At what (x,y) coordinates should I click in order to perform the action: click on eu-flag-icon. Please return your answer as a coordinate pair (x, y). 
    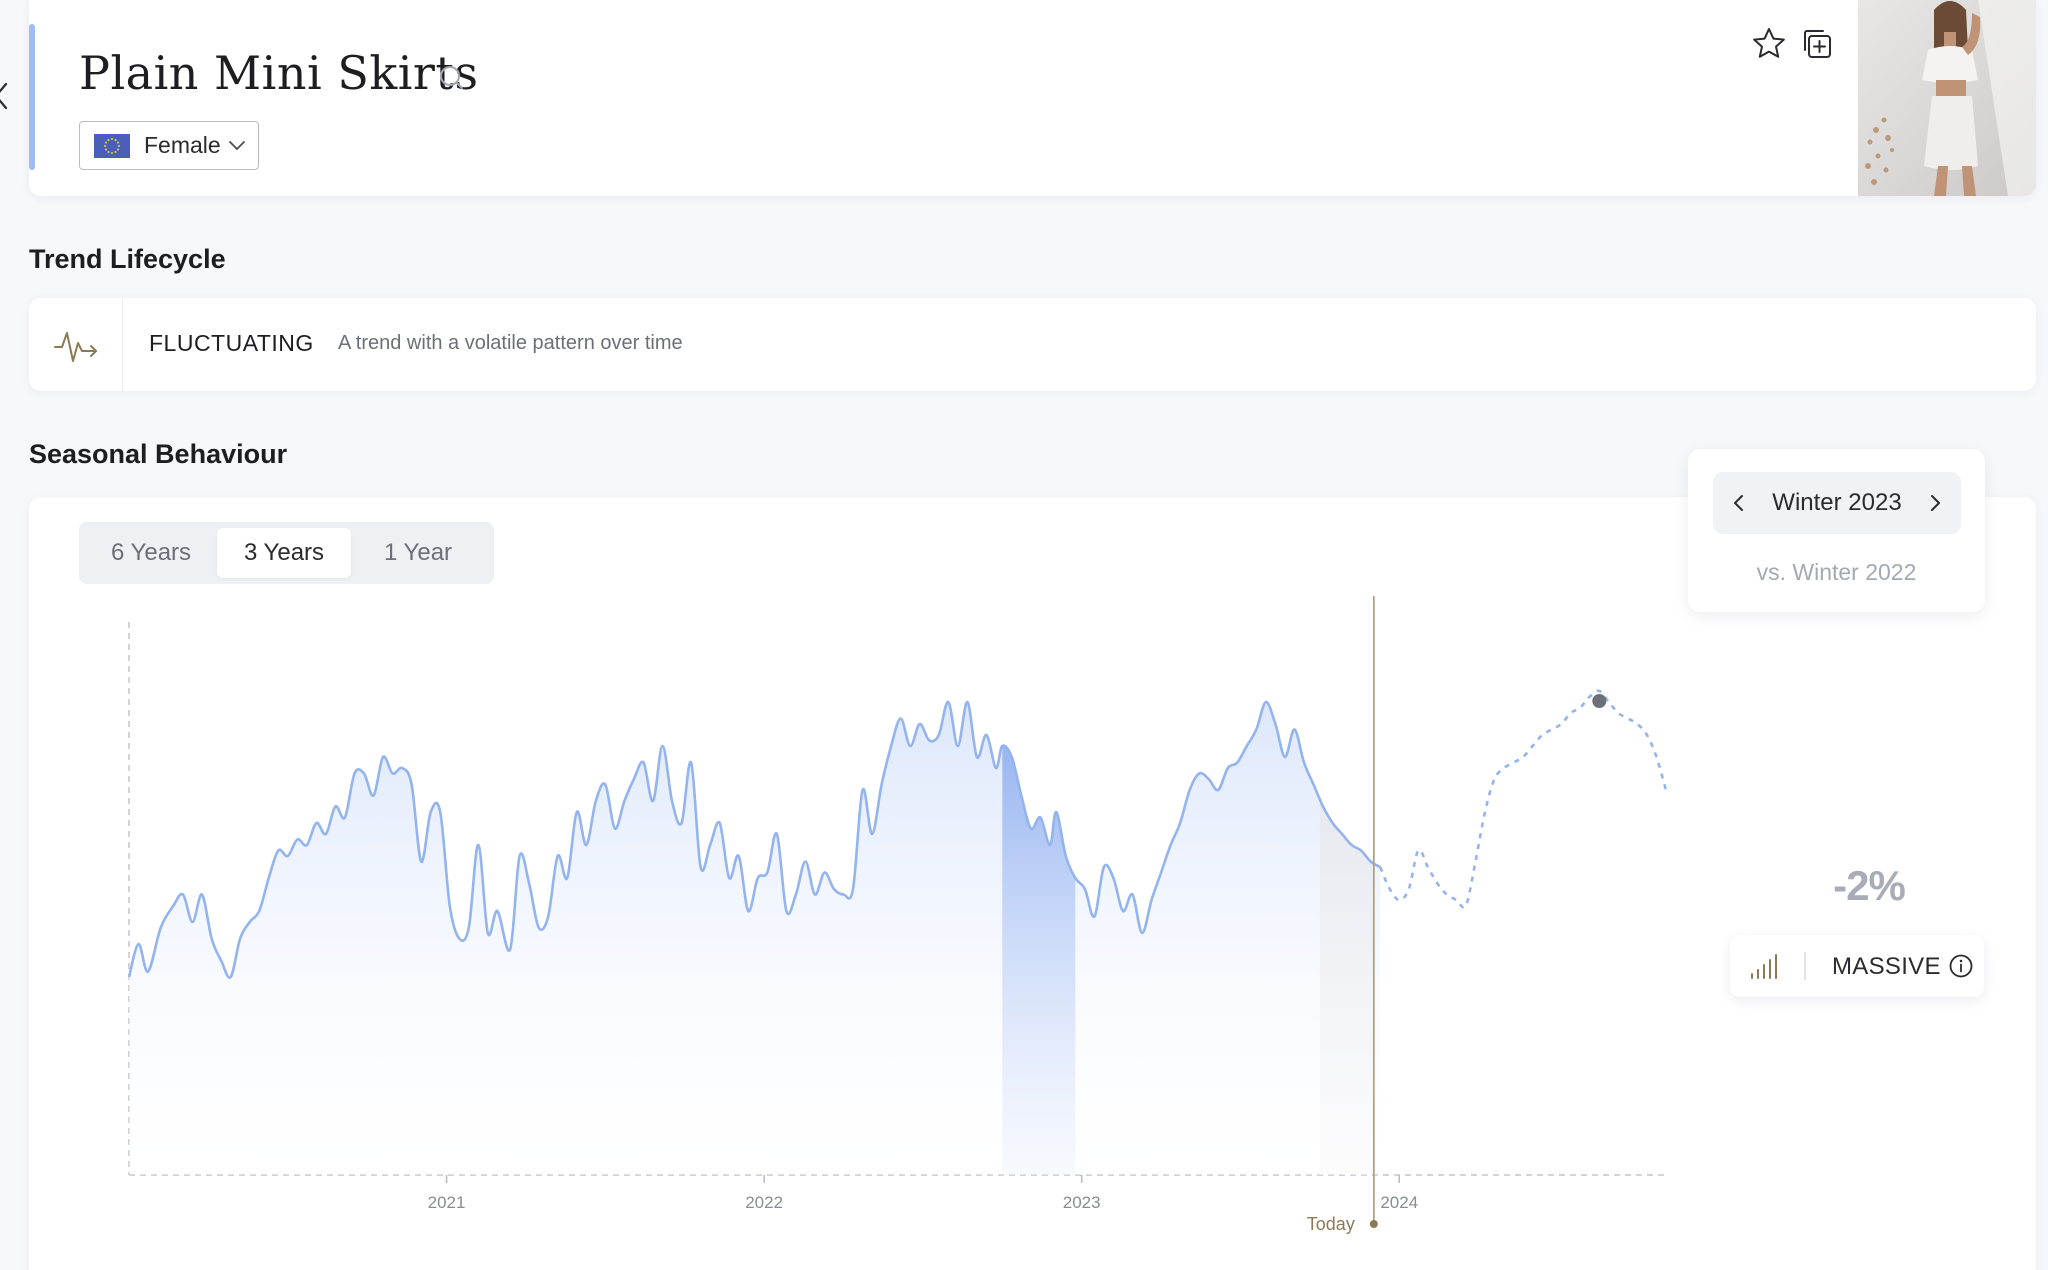
    Looking at the image, I should click on (112, 145).